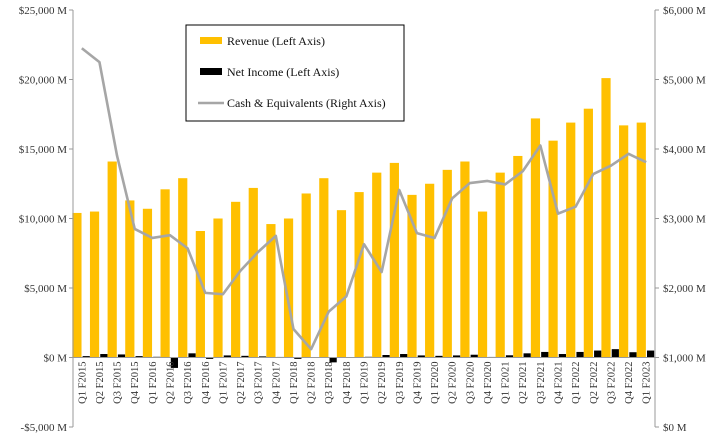 This screenshot has height=441, width=725. Describe the element at coordinates (104, 356) in the screenshot. I see `net-income-bar-q2-f2015` at that location.